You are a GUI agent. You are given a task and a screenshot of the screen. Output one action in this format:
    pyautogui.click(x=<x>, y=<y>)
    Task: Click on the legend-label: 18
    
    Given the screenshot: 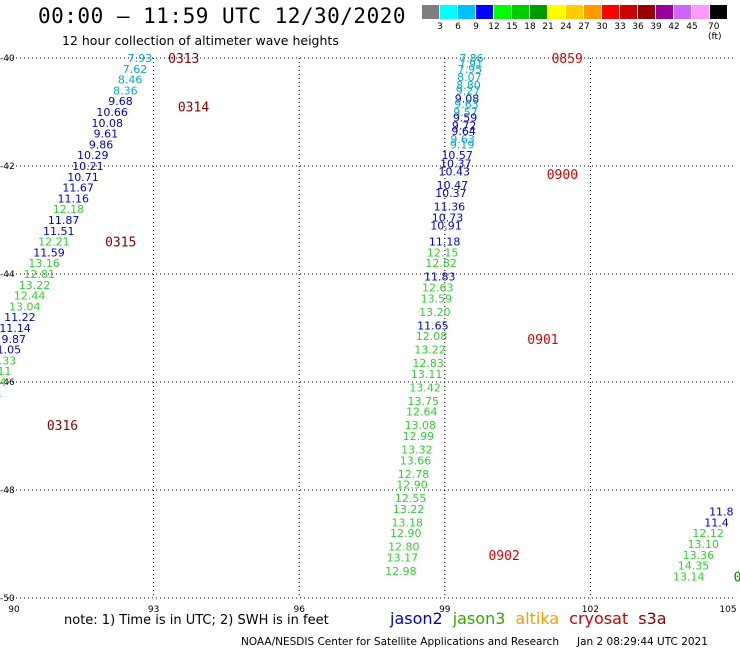 What is the action you would take?
    pyautogui.click(x=530, y=27)
    